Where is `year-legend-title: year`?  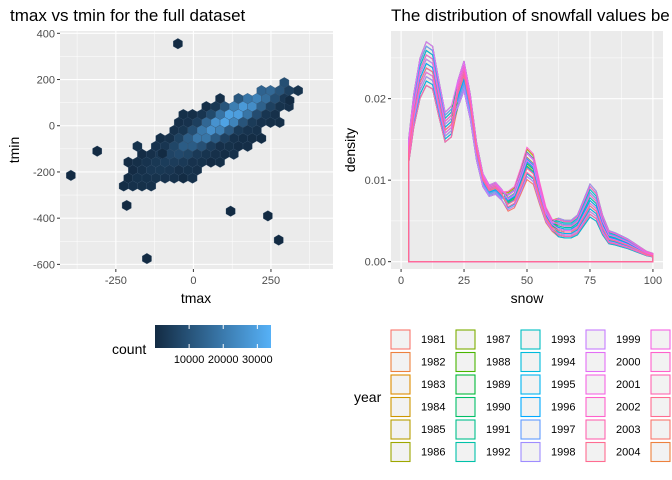 year-legend-title: year is located at coordinates (368, 397).